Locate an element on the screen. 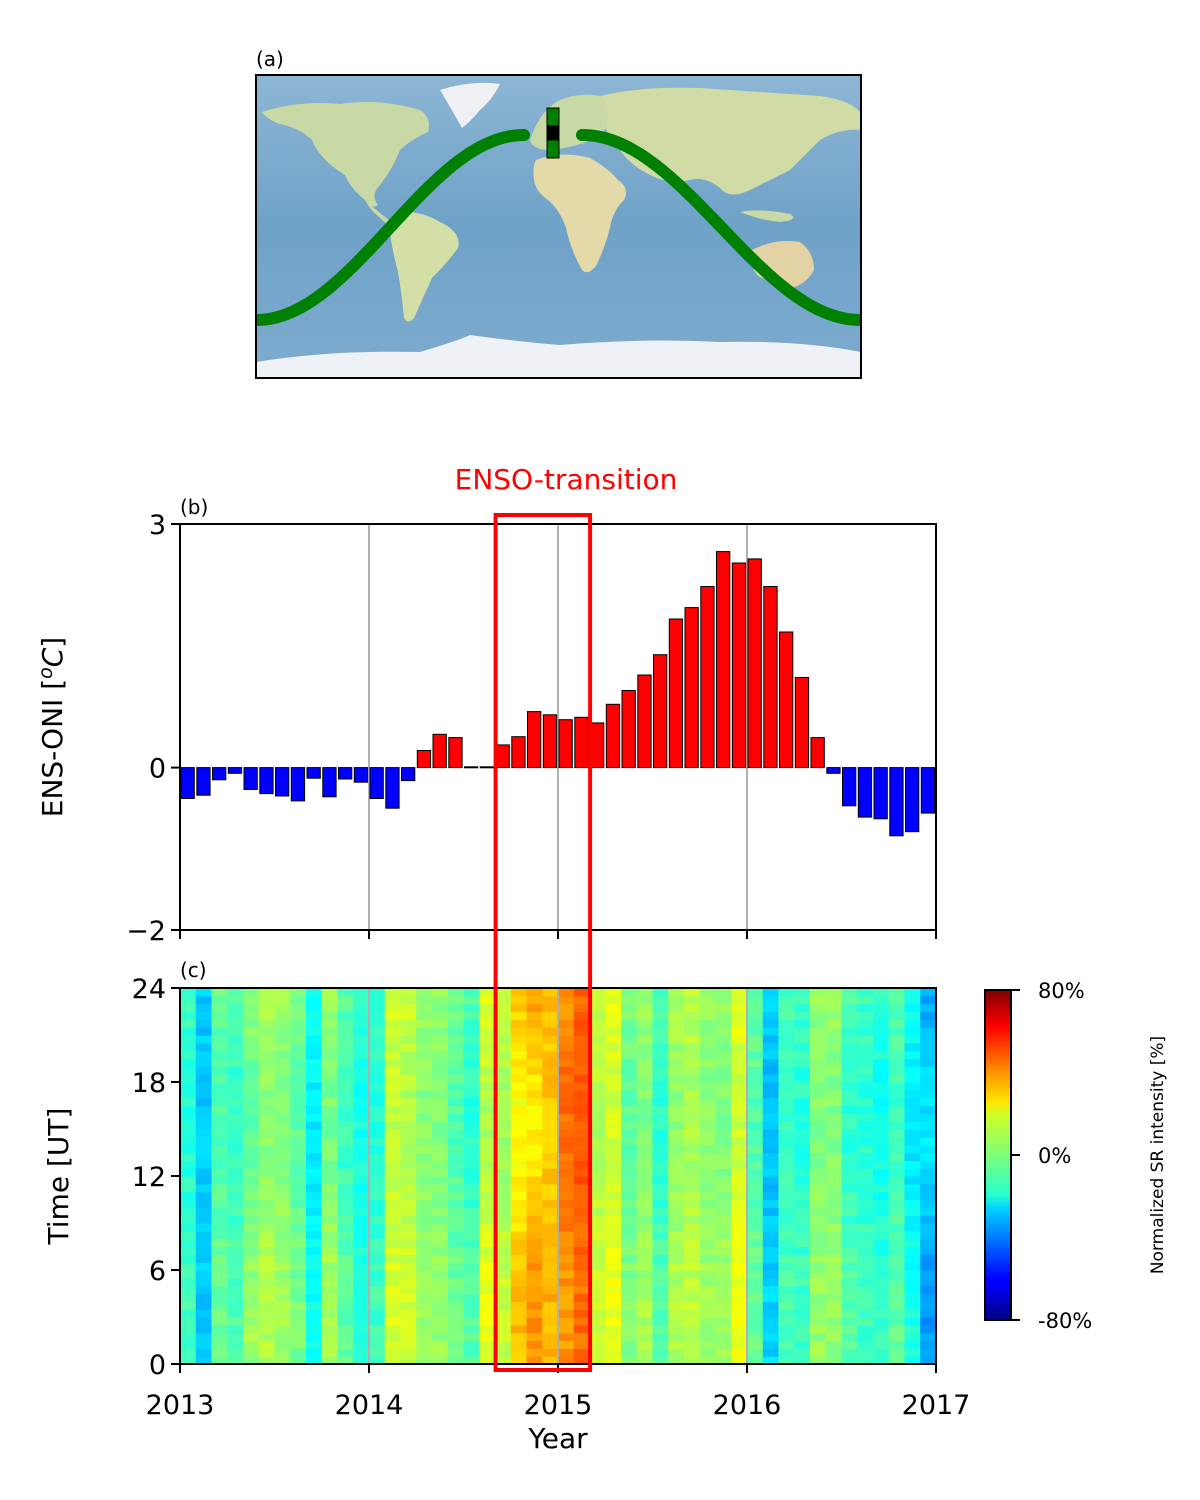 This screenshot has width=1200, height=1500. panel-a-label: (a) is located at coordinates (270, 59).